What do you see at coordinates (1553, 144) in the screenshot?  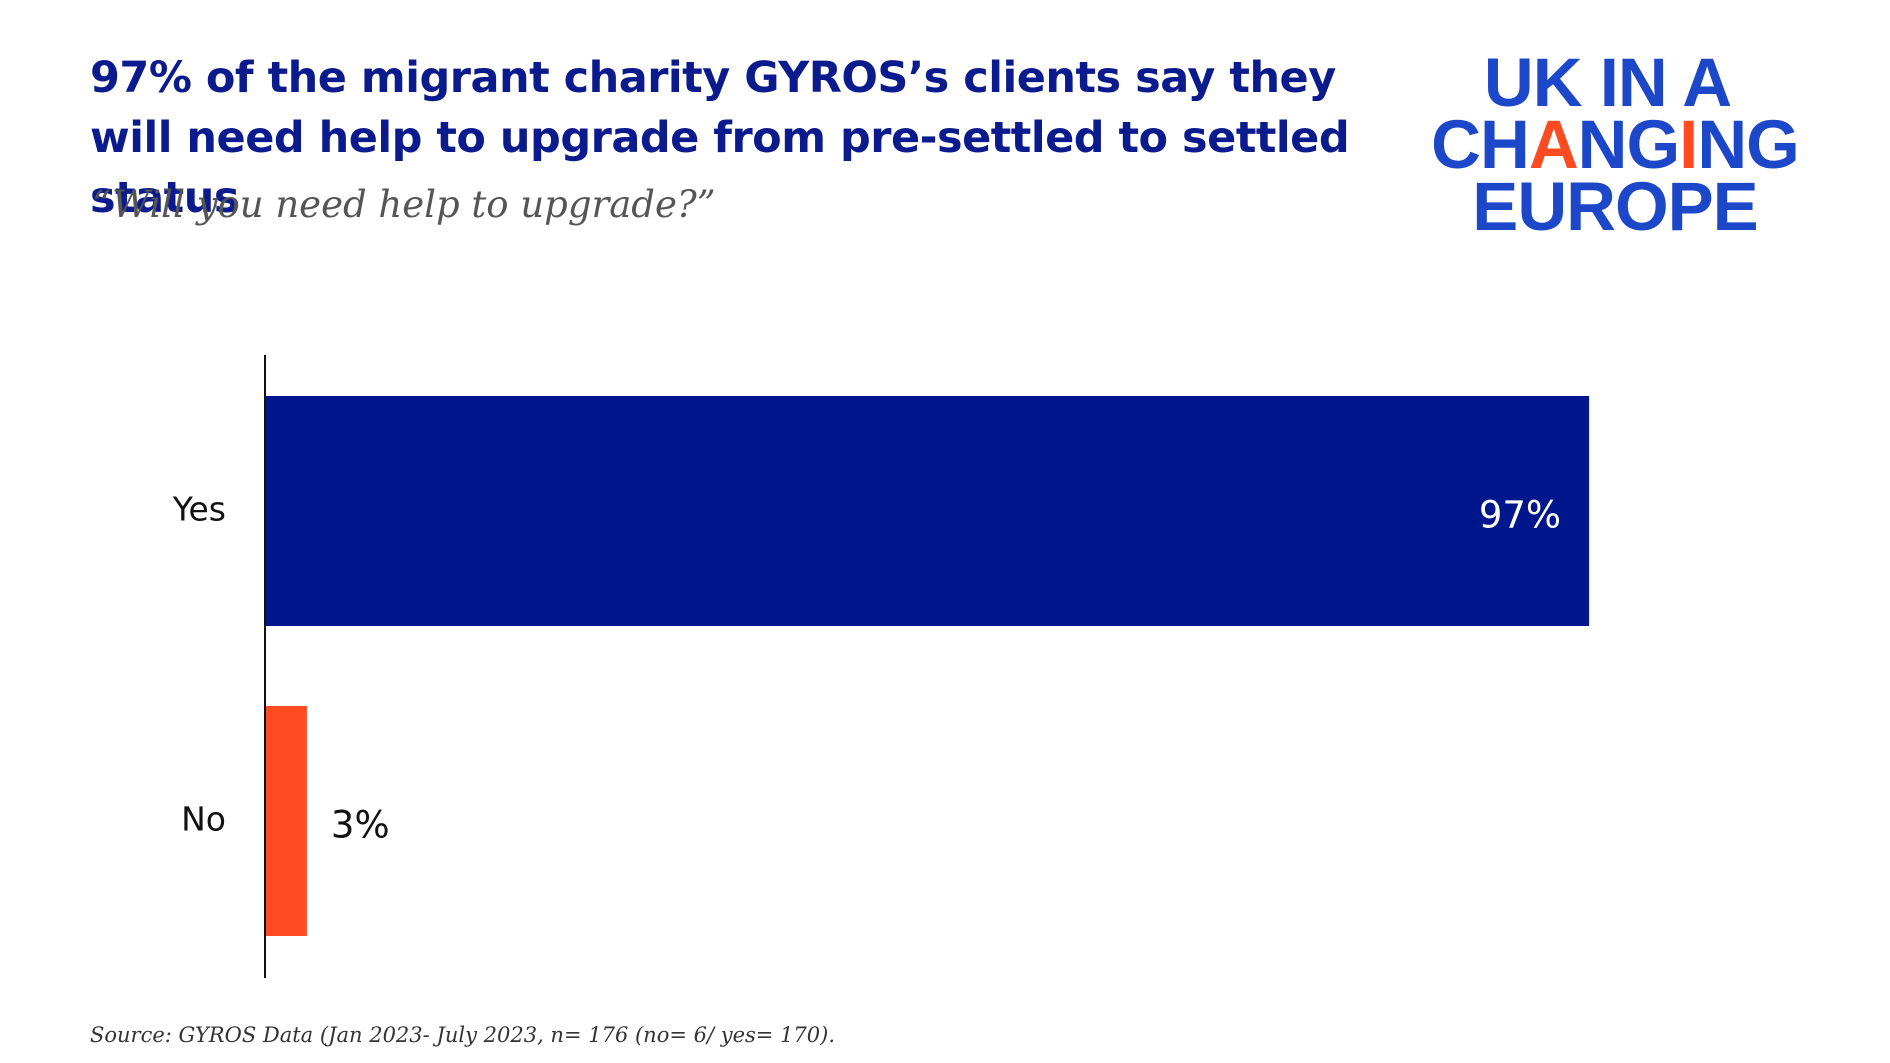 I see `logo-accent-a: A` at bounding box center [1553, 144].